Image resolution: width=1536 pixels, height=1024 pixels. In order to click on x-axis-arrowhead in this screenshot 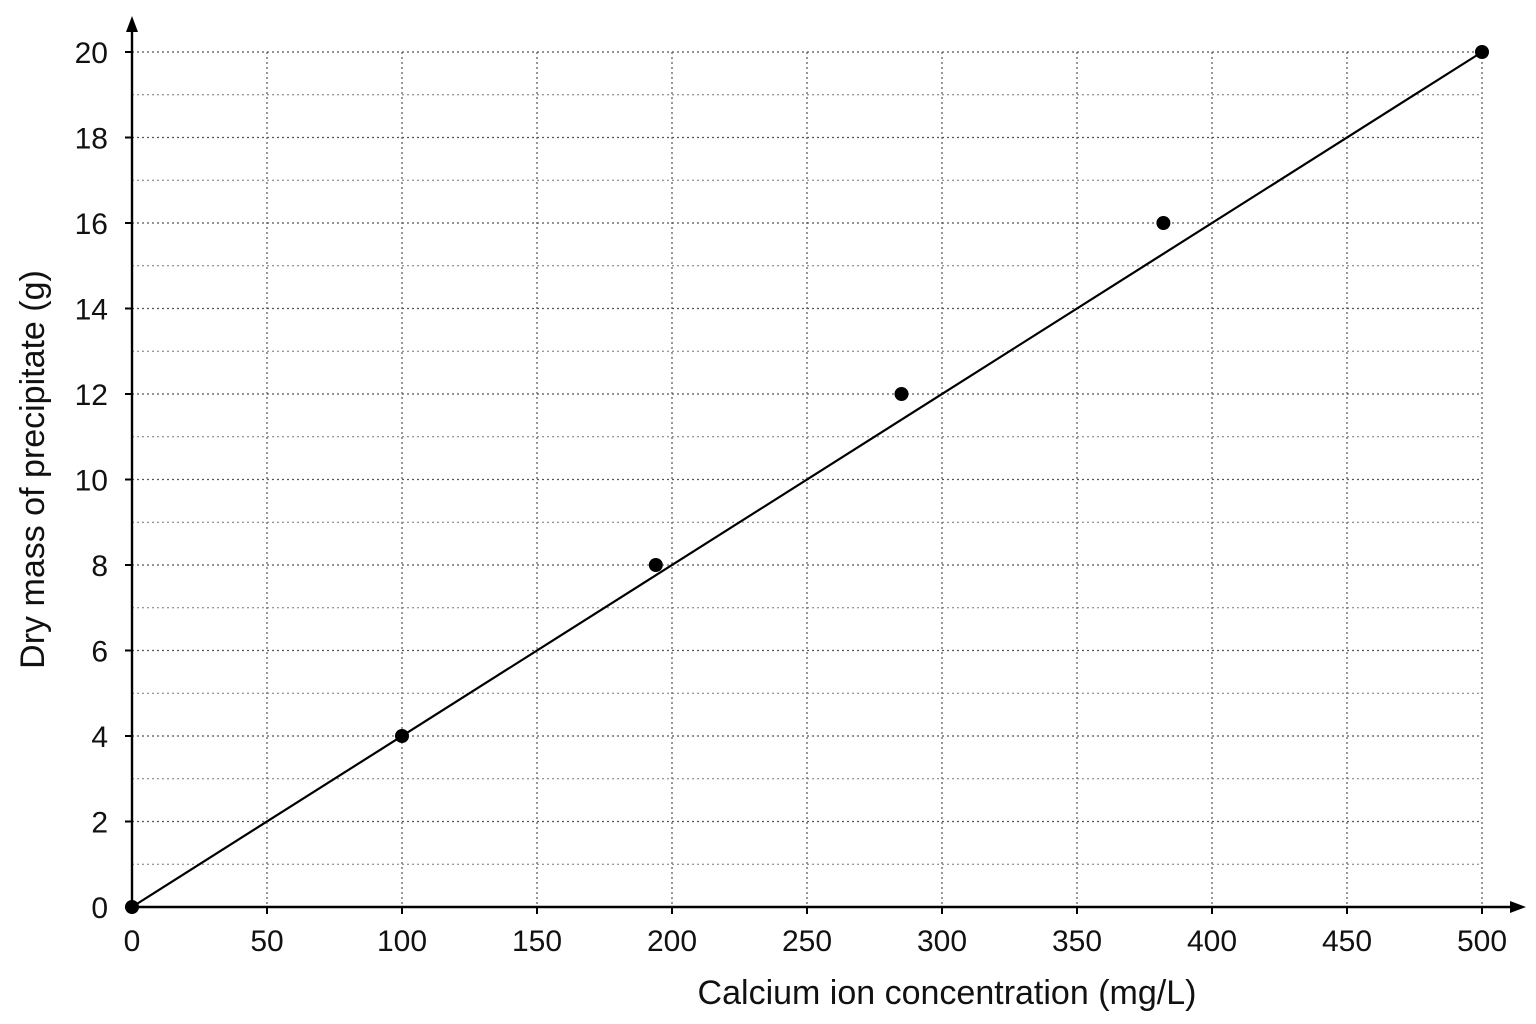, I will do `click(1518, 907)`.